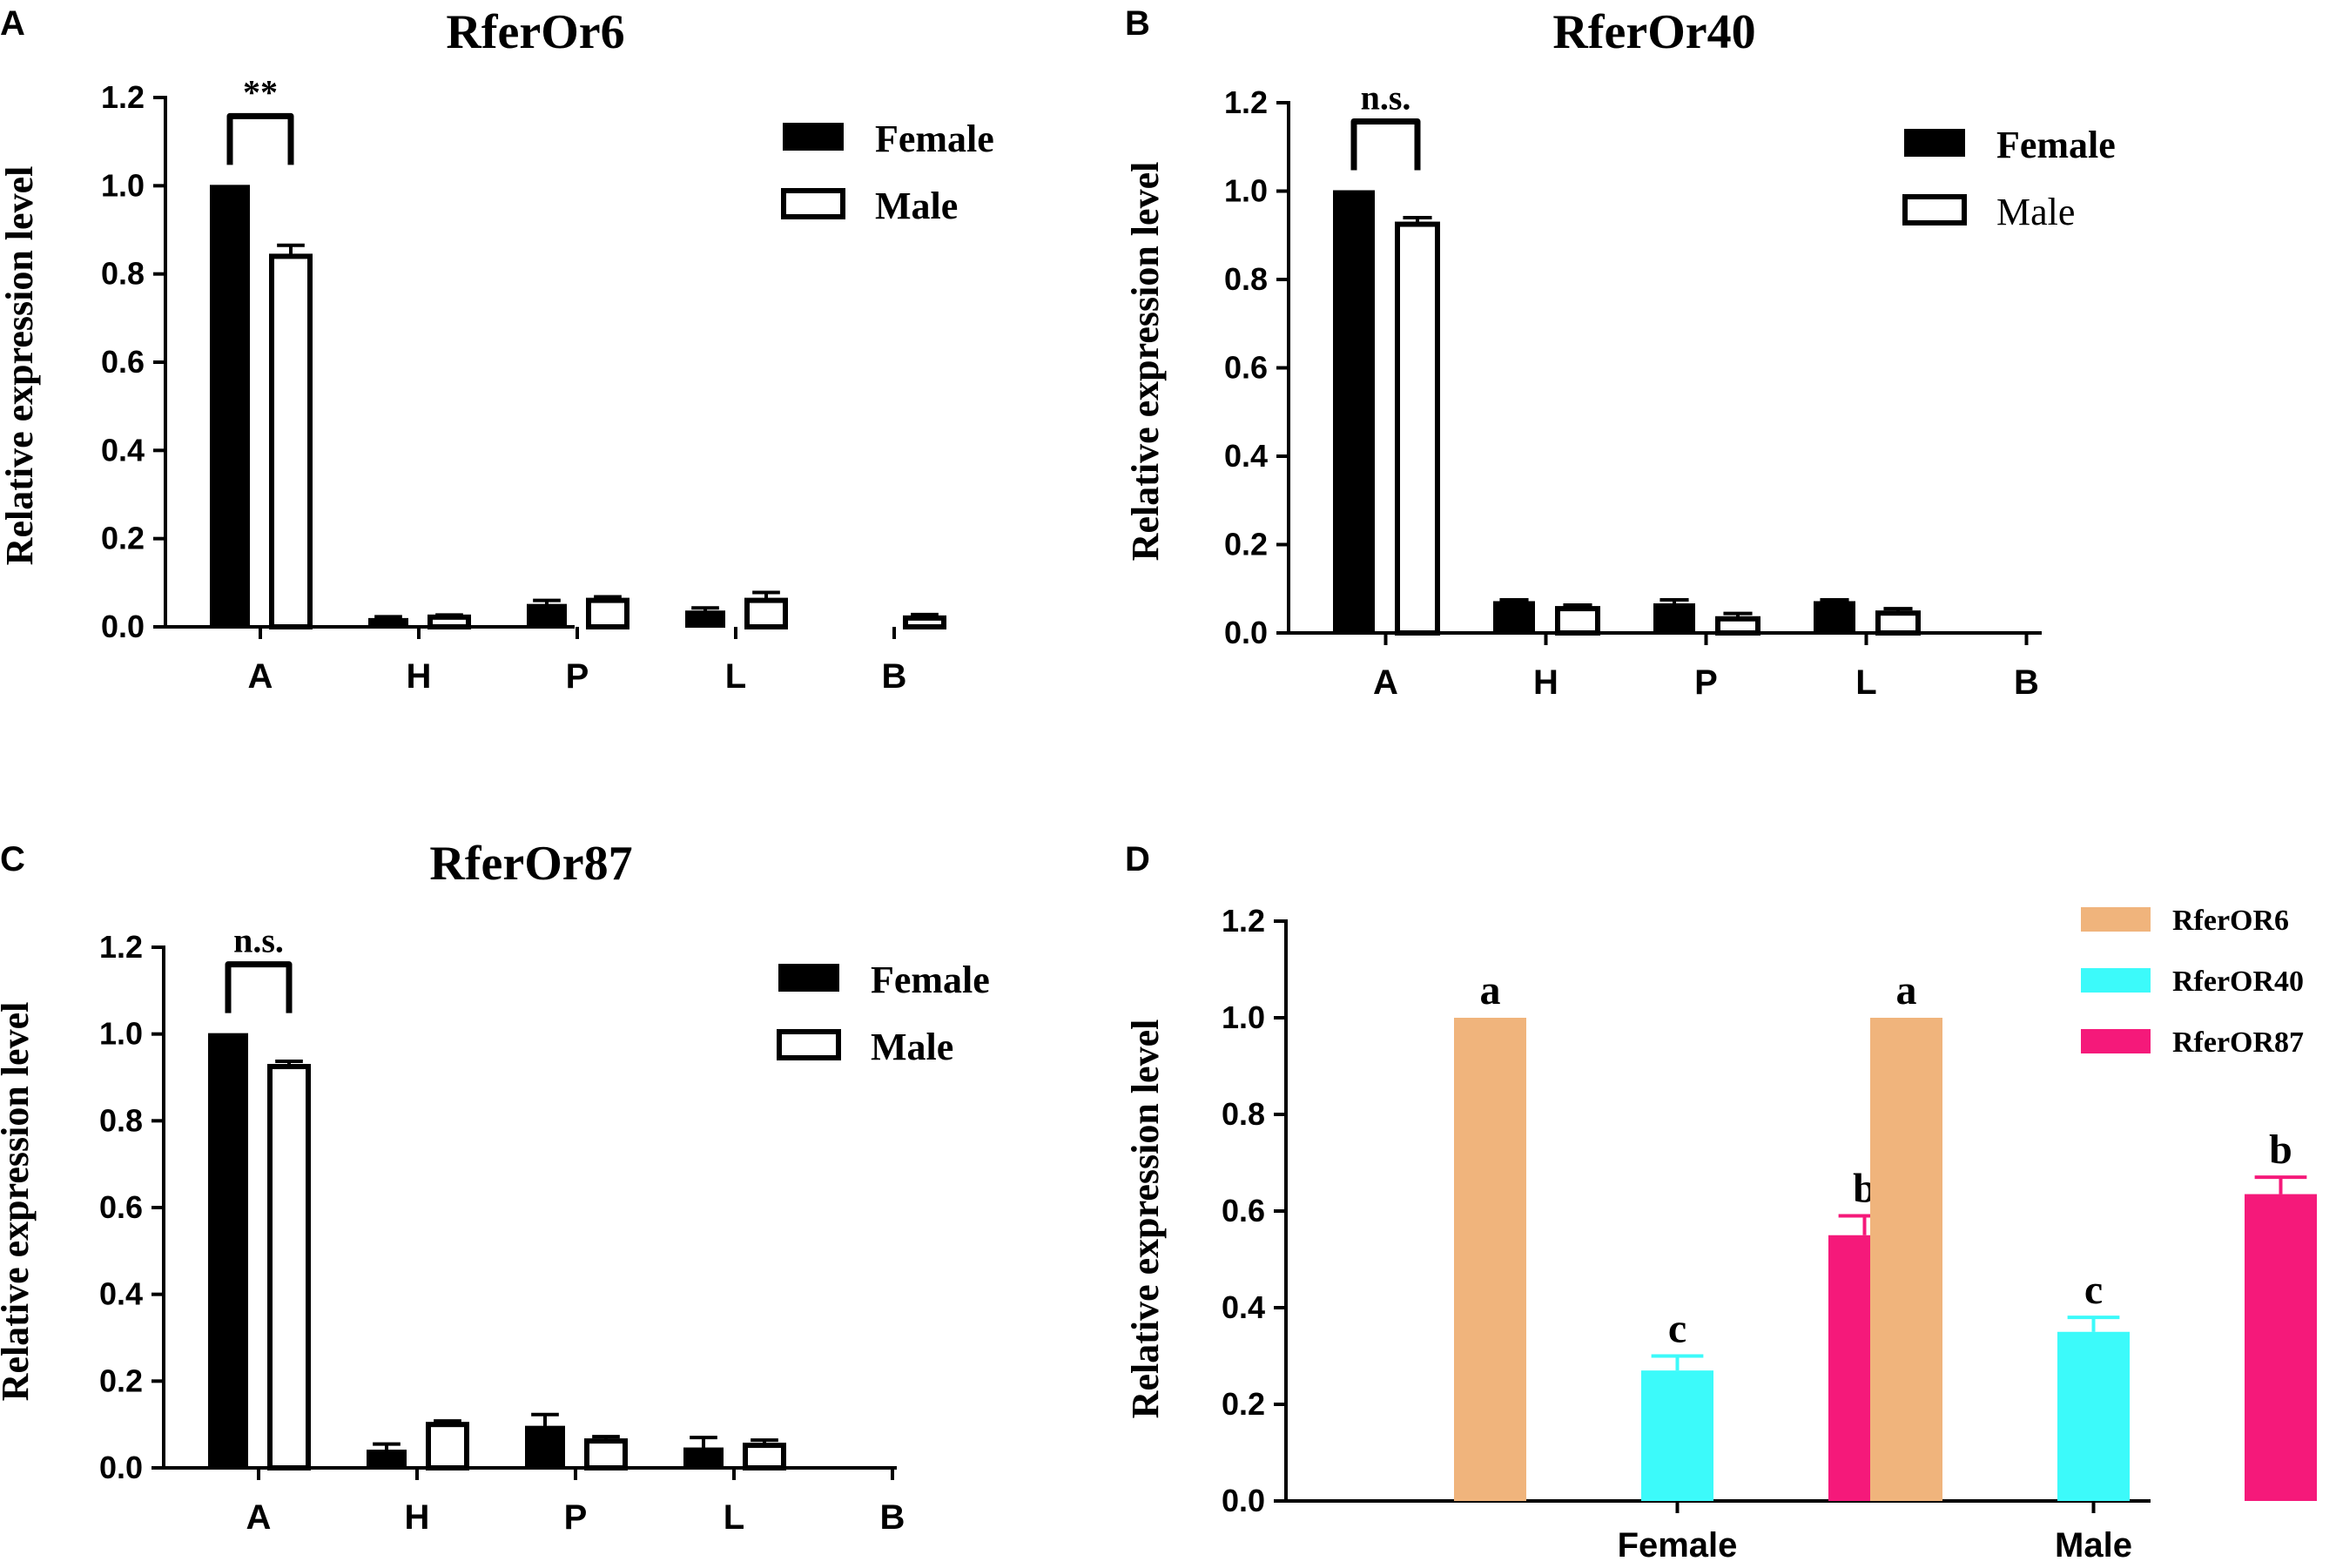 This screenshot has width=2336, height=1568. I want to click on y-axis-title-d: Relative expression level, so click(1145, 1219).